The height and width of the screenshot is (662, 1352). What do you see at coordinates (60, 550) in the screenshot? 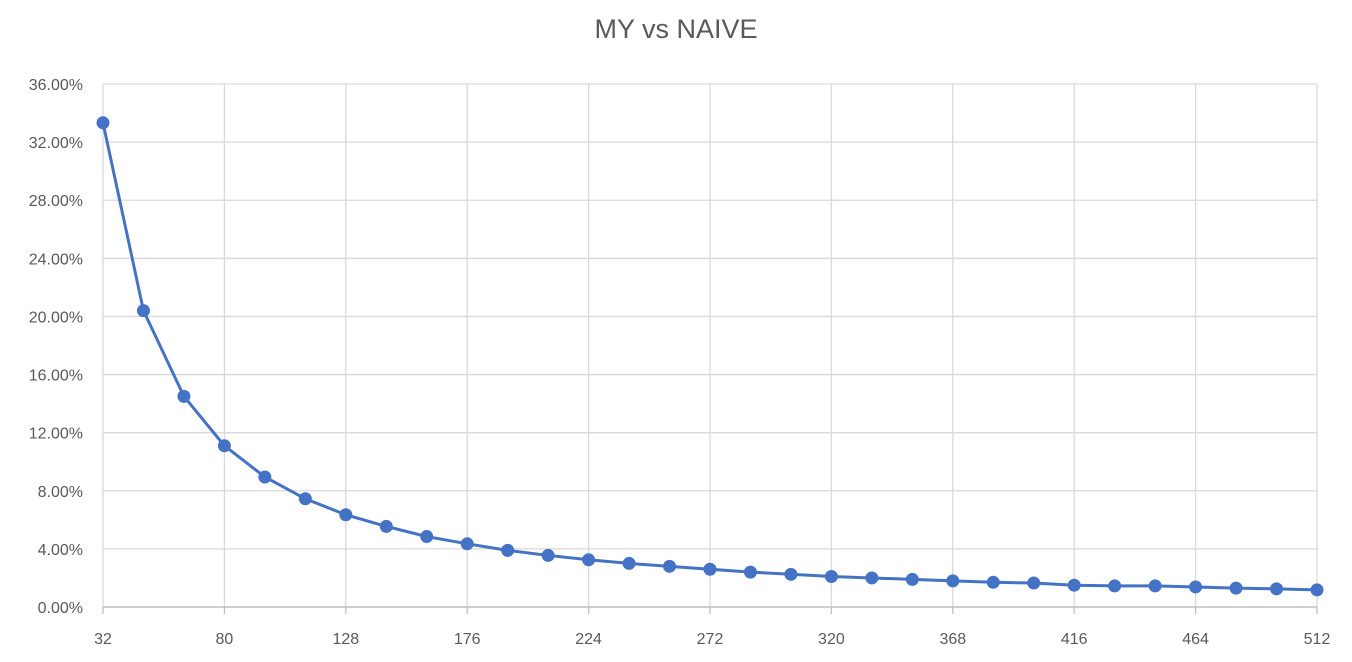
I see `y-tick-label: 4.00%` at bounding box center [60, 550].